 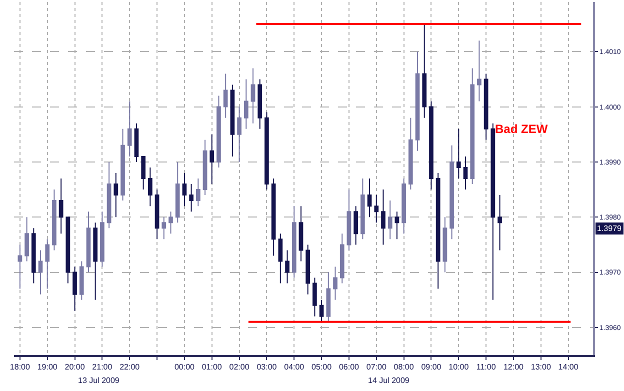 What do you see at coordinates (541, 367) in the screenshot?
I see `x-tick-label: 13:00` at bounding box center [541, 367].